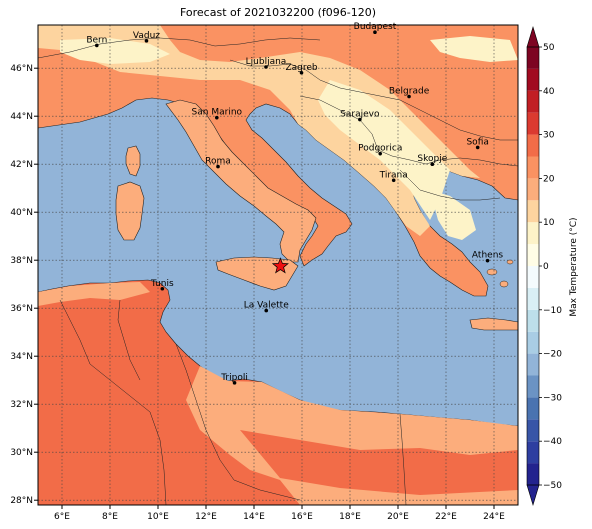 The height and width of the screenshot is (529, 592). I want to click on lon-tick-label-3: 12°E, so click(206, 517).